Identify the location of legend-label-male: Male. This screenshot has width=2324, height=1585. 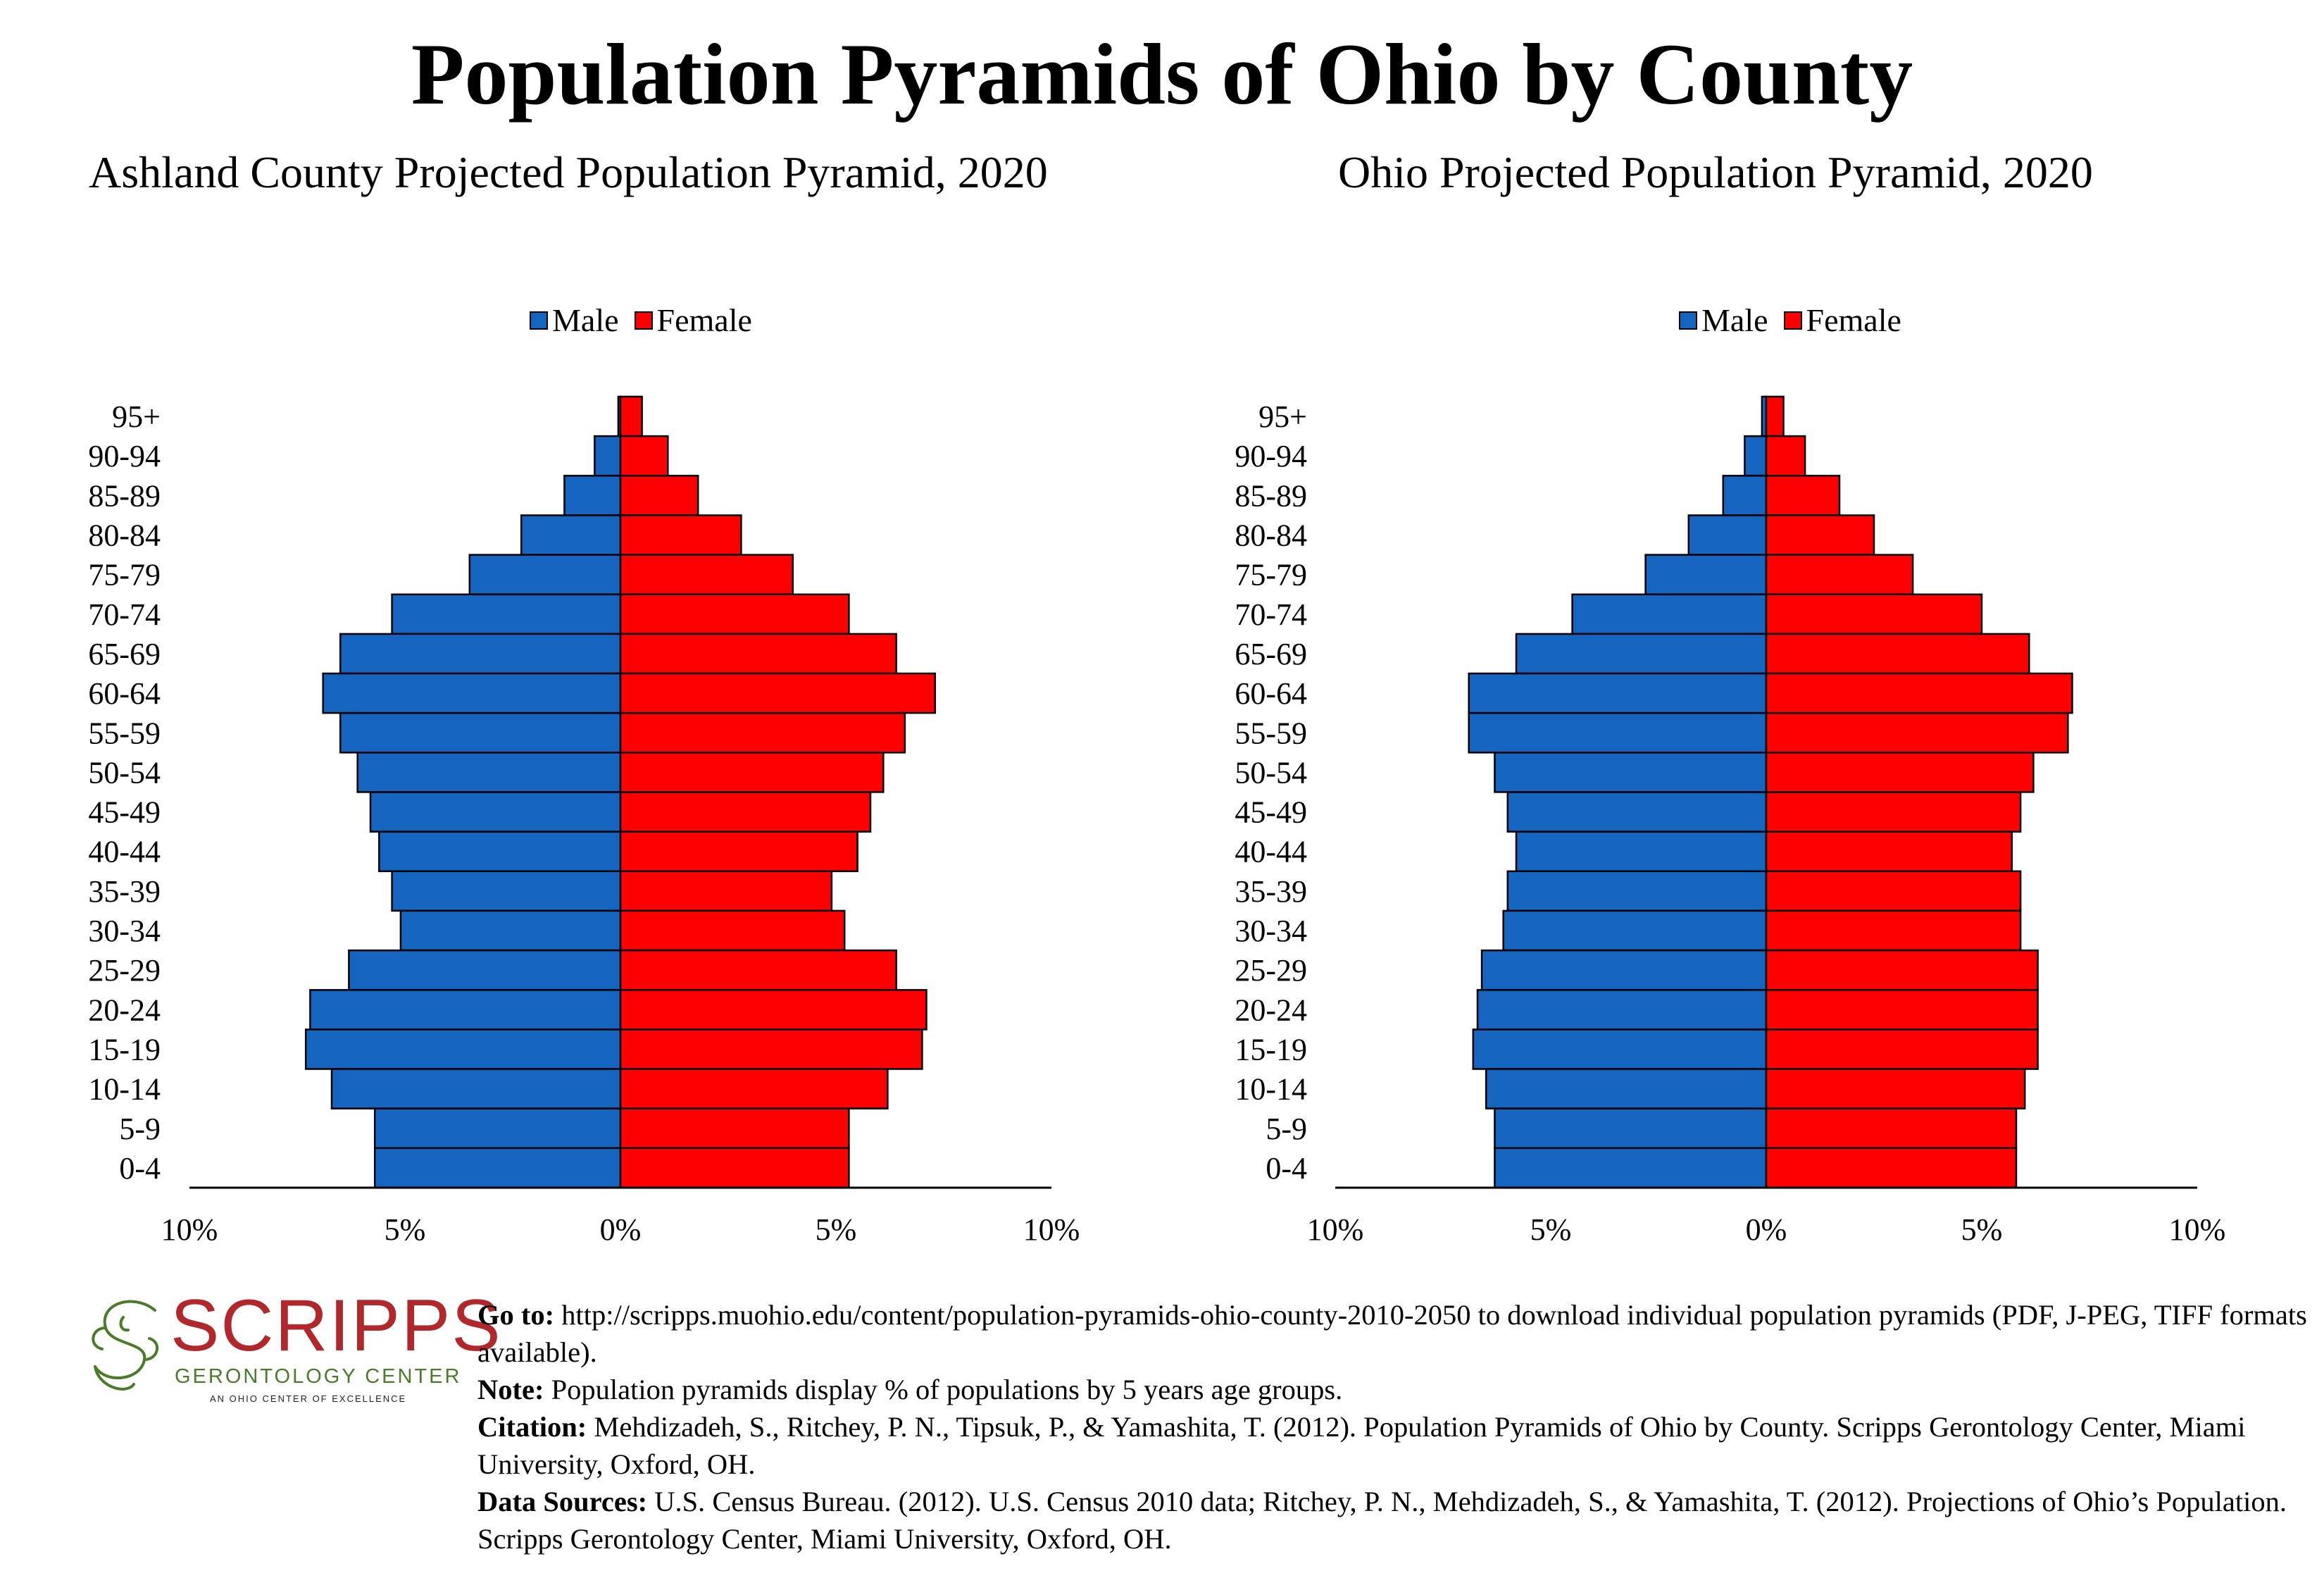
(1734, 320).